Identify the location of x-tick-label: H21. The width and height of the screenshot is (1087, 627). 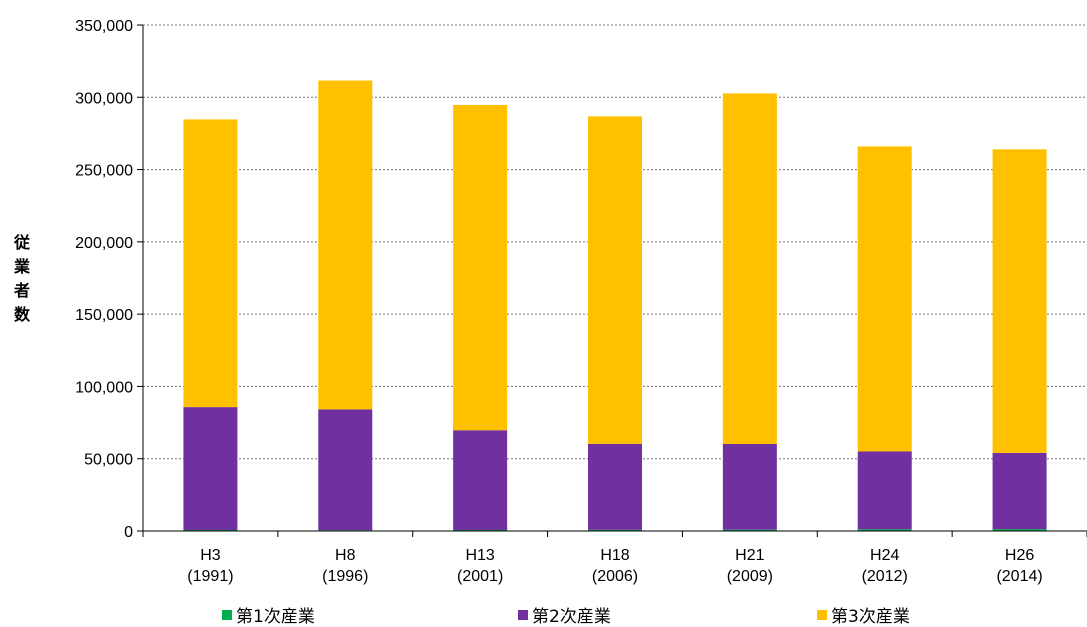
(749, 555).